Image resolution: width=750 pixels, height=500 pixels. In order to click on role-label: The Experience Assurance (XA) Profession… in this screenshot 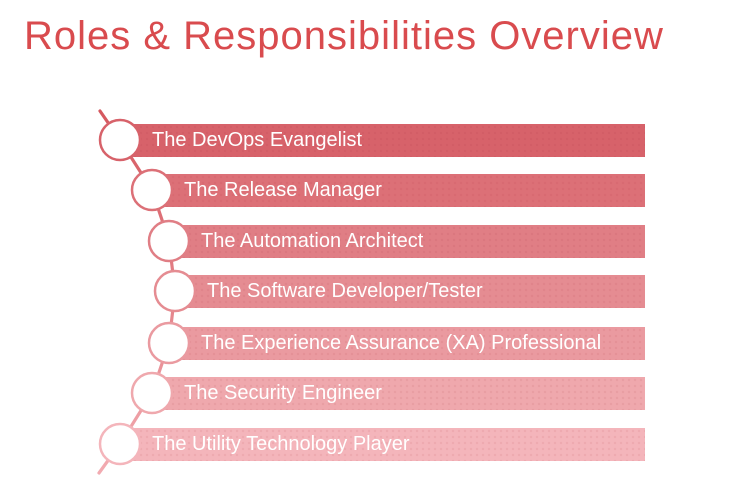, I will do `click(401, 343)`.